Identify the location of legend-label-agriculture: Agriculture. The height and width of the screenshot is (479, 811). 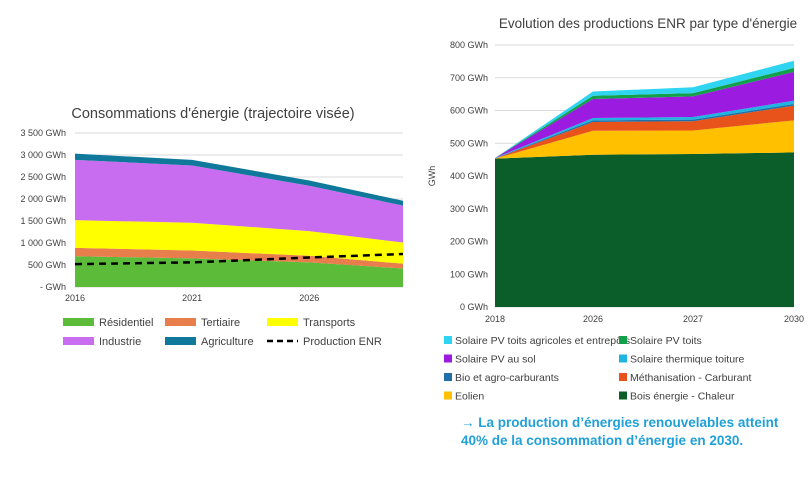
(227, 342).